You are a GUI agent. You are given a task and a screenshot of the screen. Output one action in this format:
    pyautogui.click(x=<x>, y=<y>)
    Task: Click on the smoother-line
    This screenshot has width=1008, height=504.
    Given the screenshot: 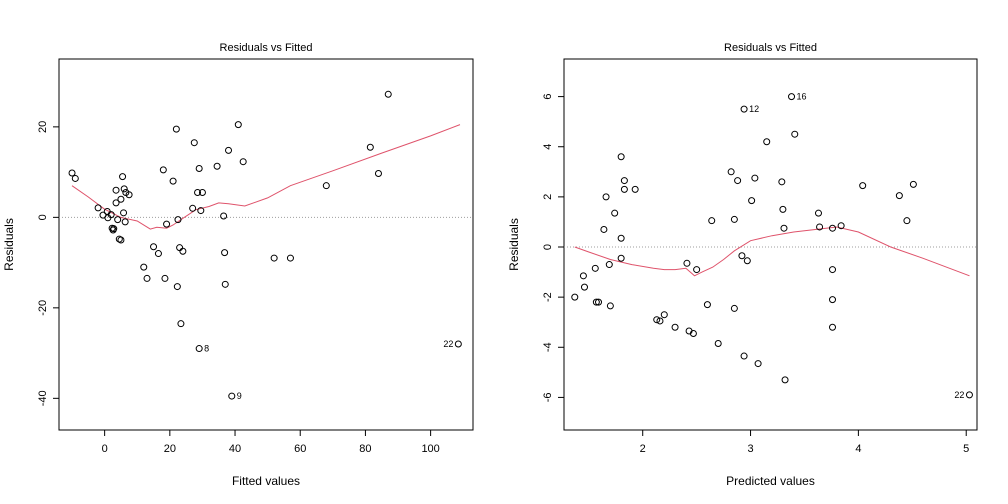 What is the action you would take?
    pyautogui.click(x=772, y=251)
    